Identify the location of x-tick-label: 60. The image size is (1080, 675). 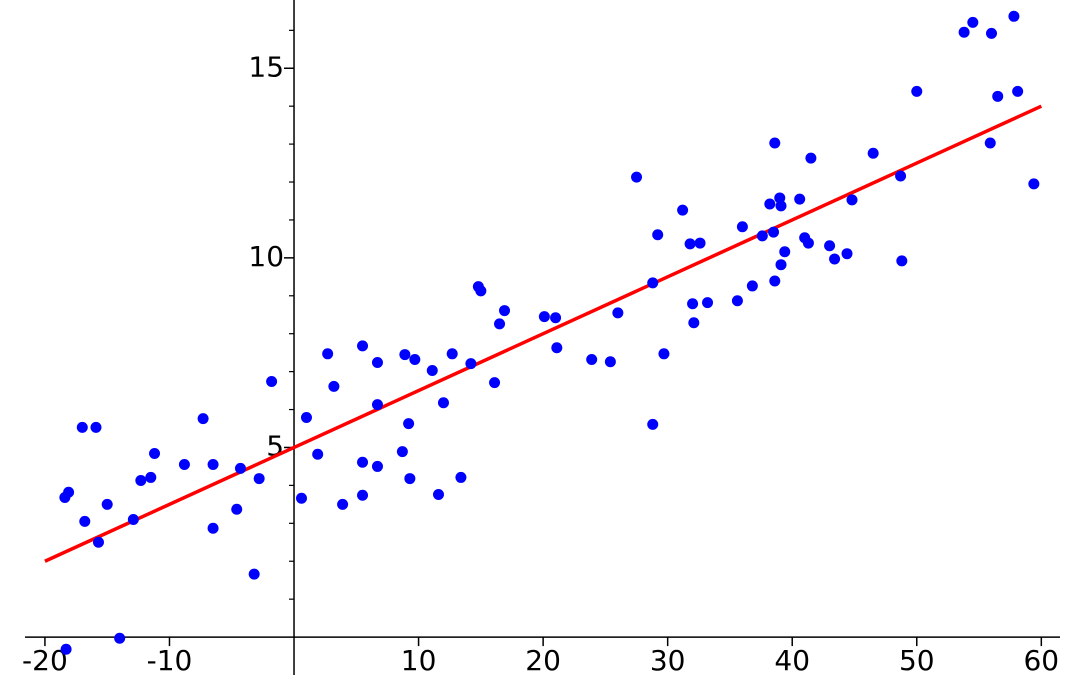
(1041, 659).